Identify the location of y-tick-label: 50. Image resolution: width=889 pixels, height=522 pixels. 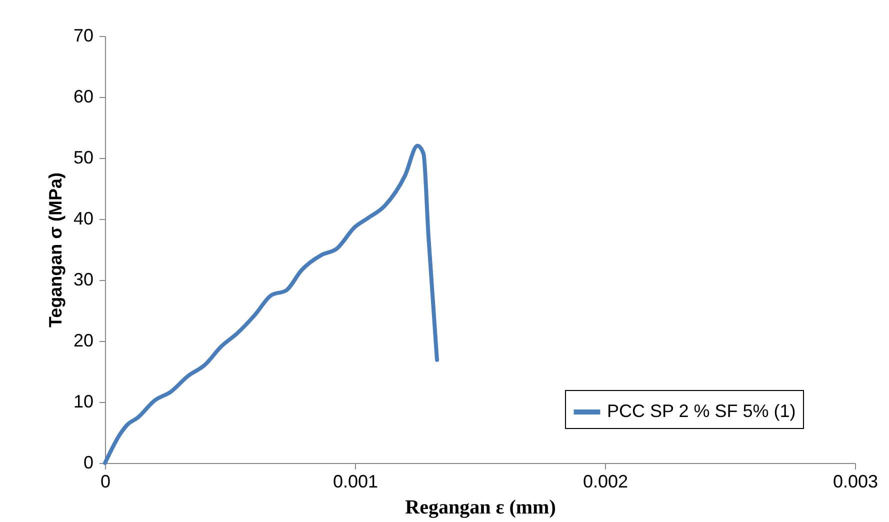
(83, 158).